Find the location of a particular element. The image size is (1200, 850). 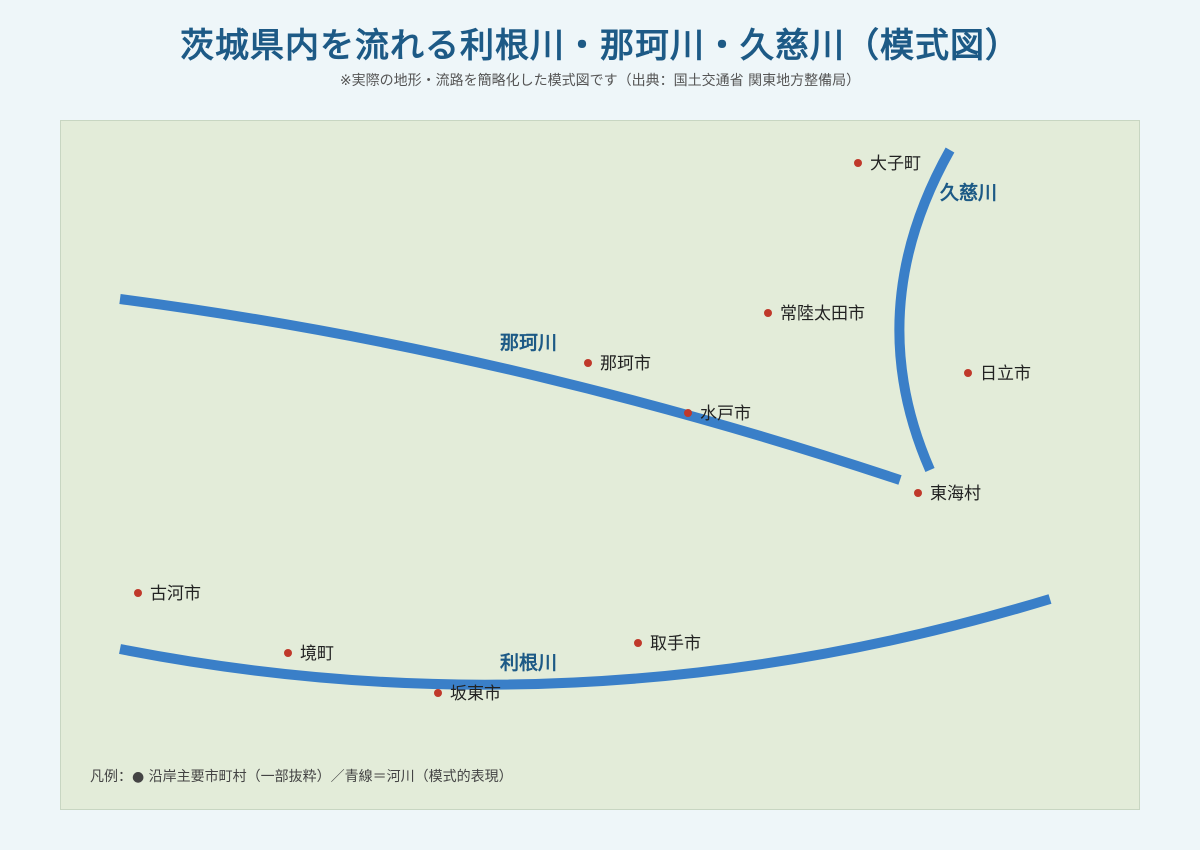

city-label: 日立市 is located at coordinates (1005, 374).